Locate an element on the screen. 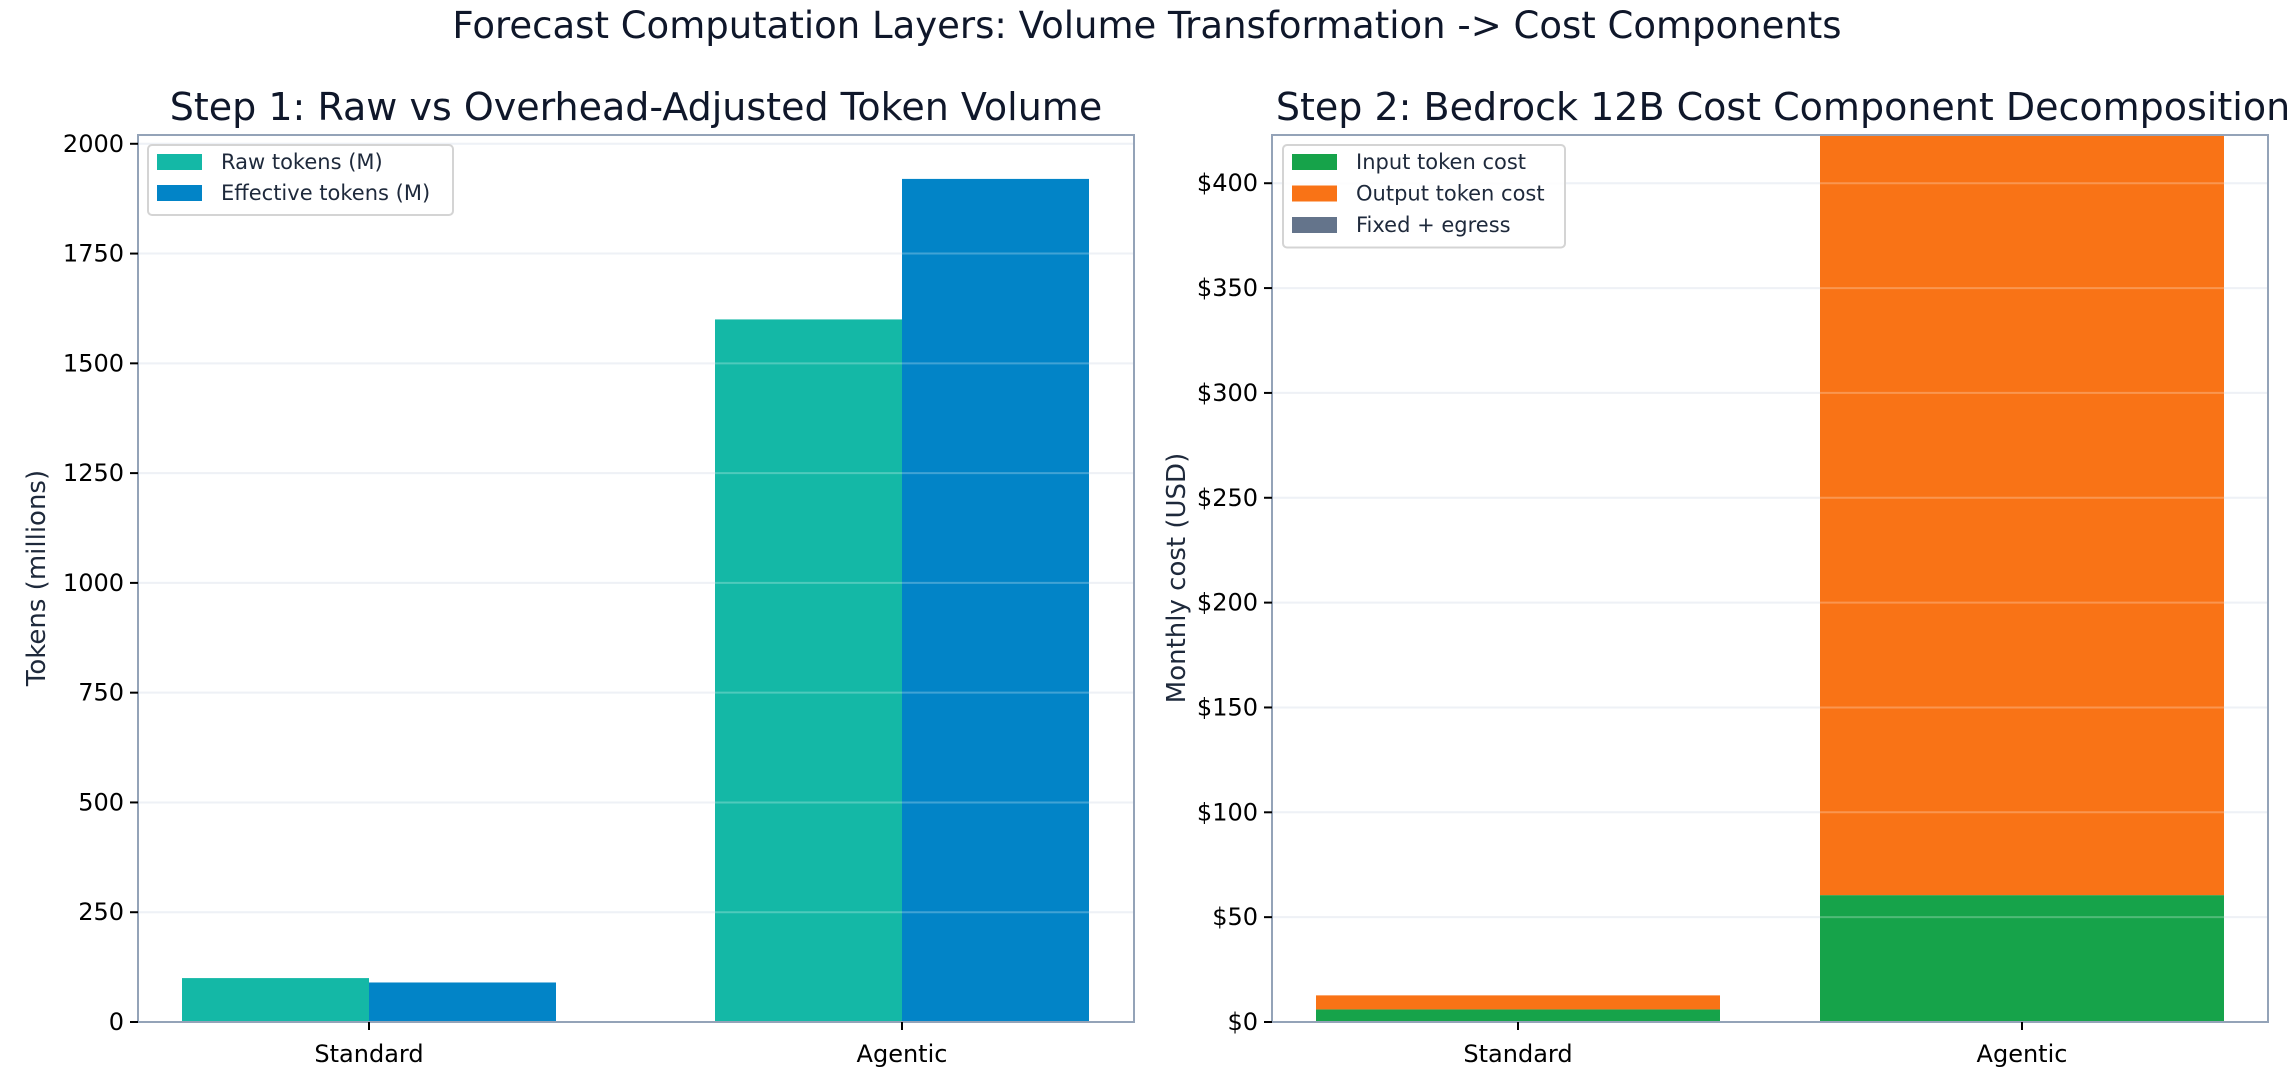 This screenshot has height=1088, width=2295. legend-label: Input token cost is located at coordinates (1441, 162).